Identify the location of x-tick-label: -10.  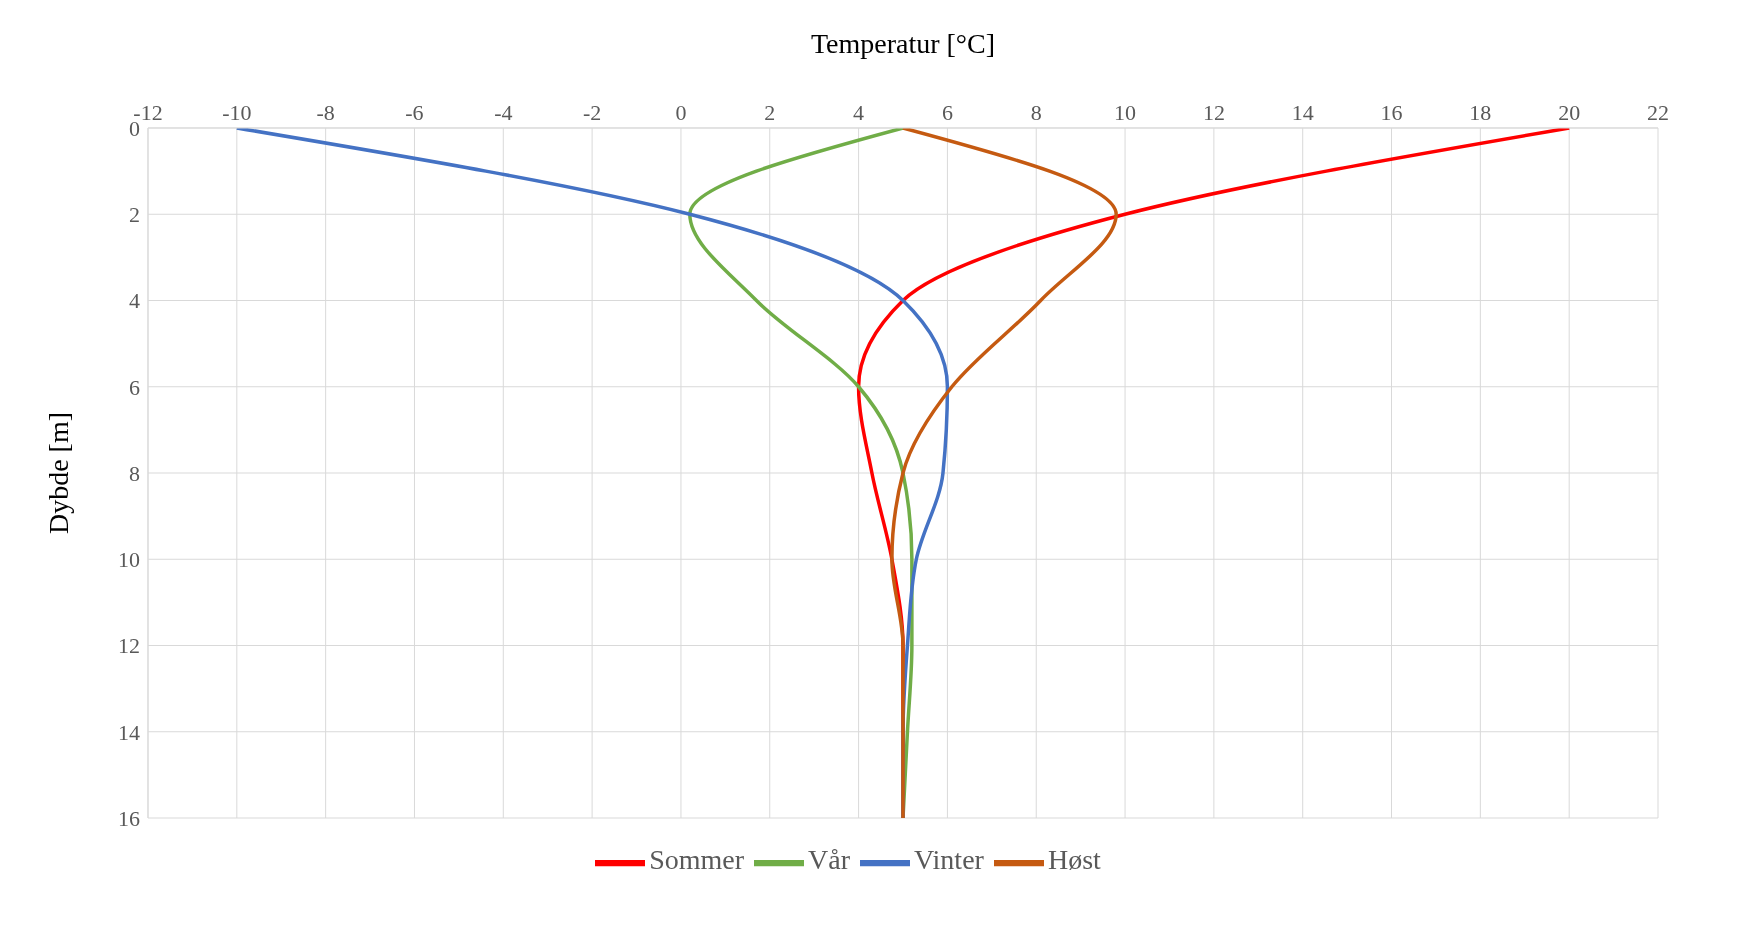
(237, 112).